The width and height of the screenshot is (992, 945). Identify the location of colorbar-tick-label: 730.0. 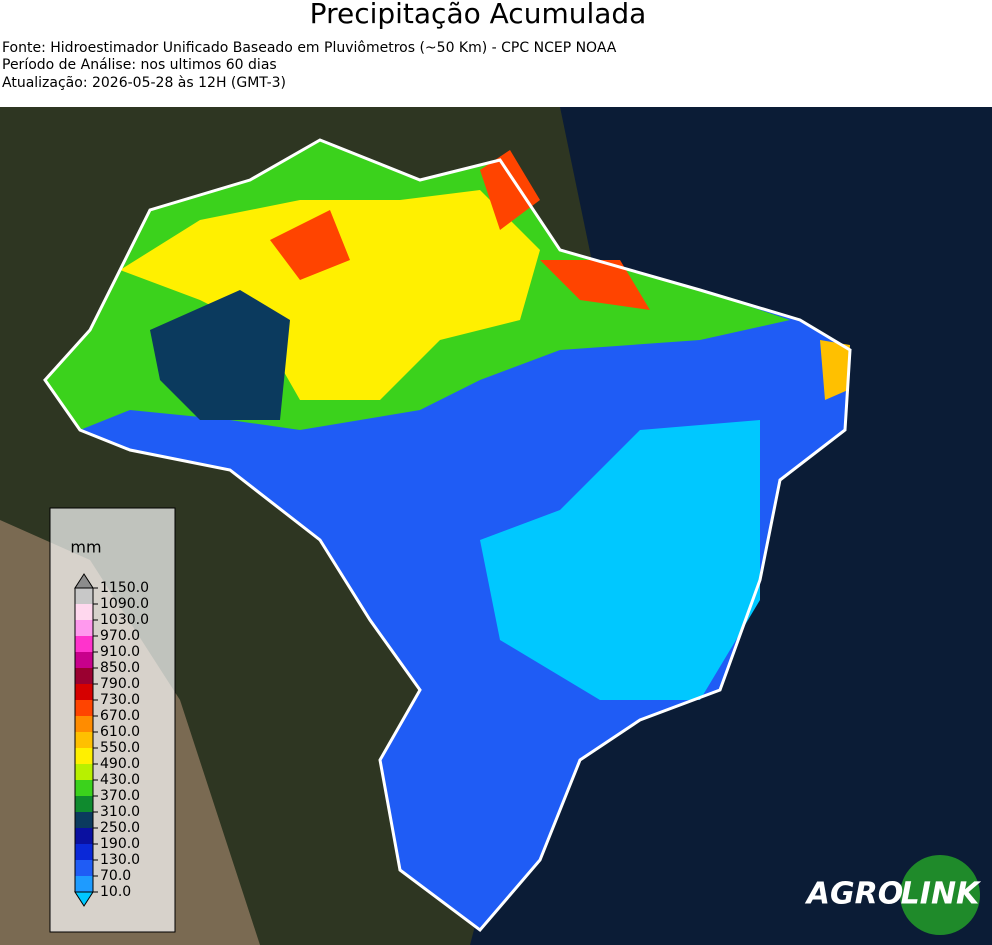
(120, 700).